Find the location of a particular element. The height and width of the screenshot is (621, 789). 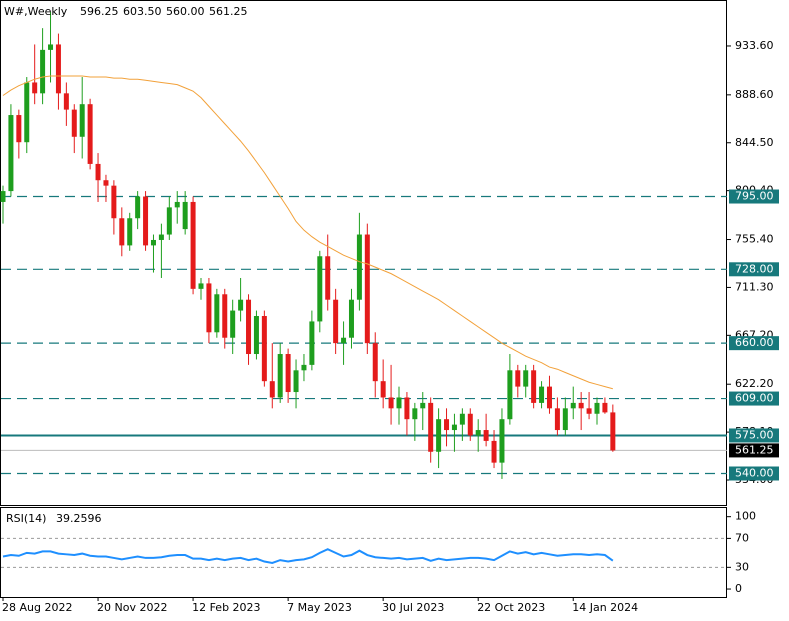

x-tick-label: 28 Aug 2022 is located at coordinates (37, 607).